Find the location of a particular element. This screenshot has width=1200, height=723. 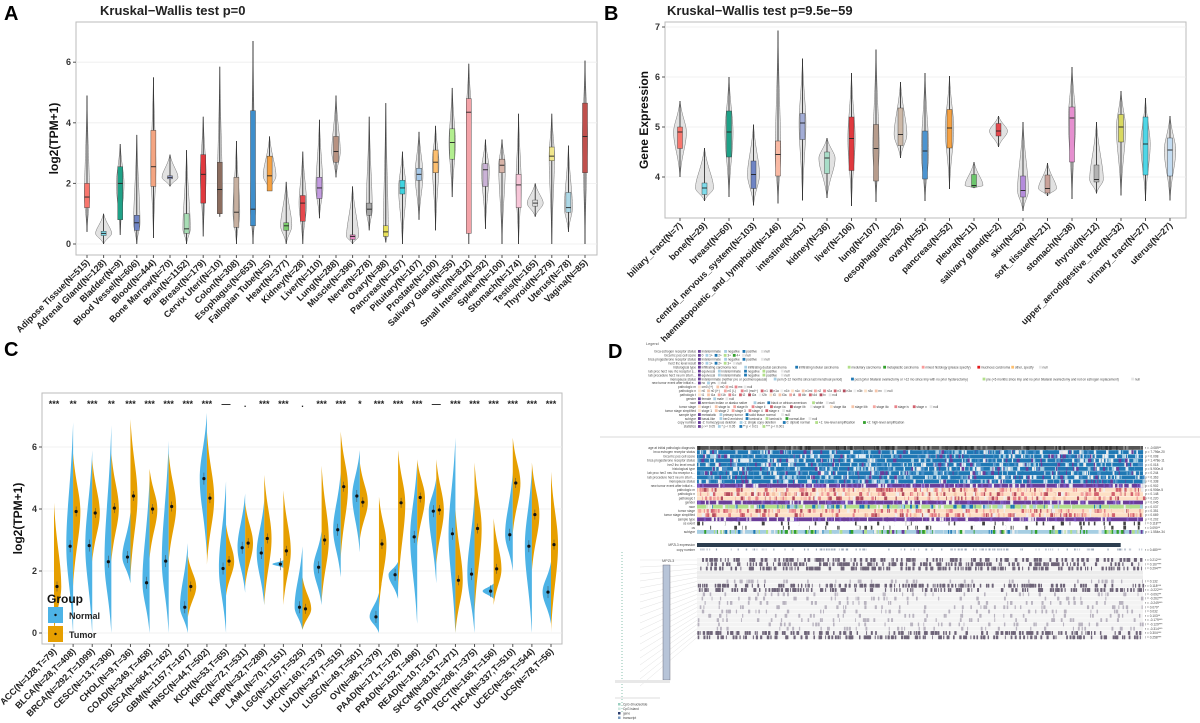

legend-item-label: 3+ is located at coordinates (729, 363).